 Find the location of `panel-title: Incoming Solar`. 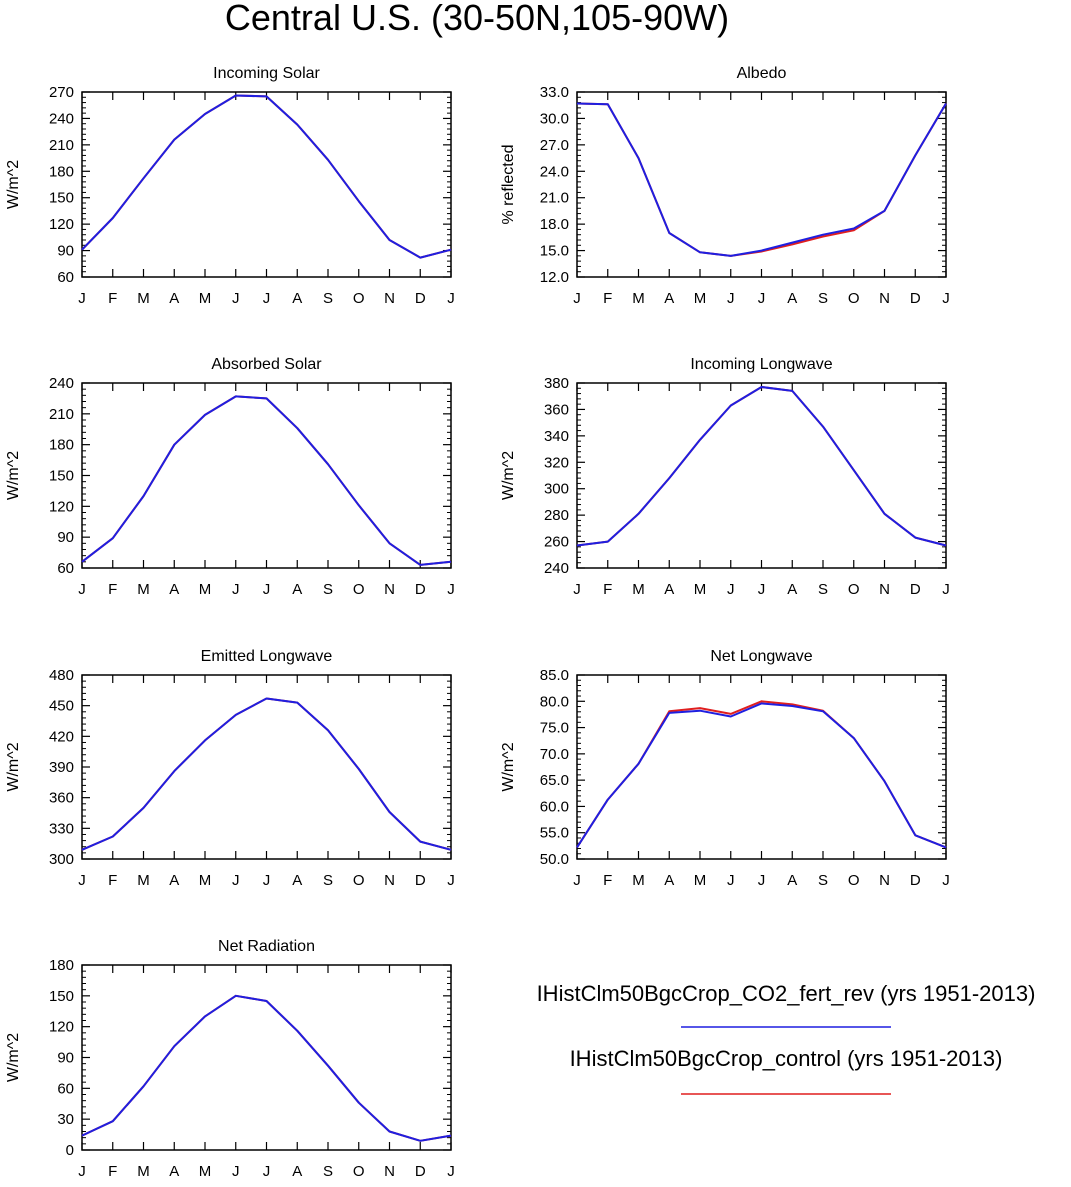

panel-title: Incoming Solar is located at coordinates (266, 73).